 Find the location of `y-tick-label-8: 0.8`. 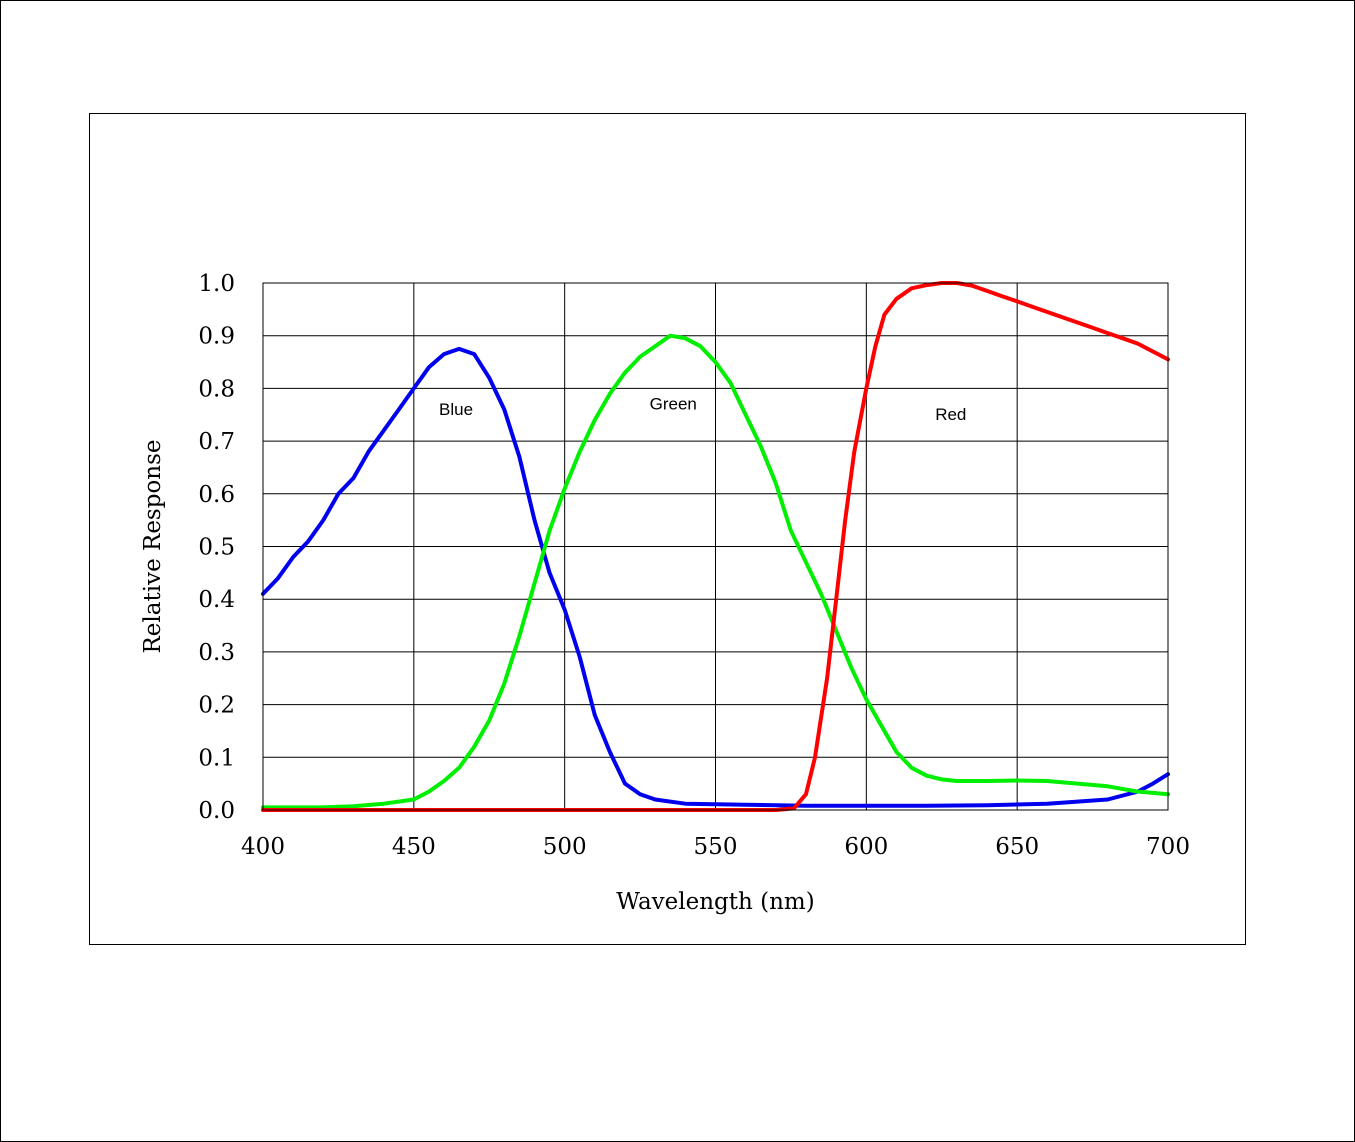

y-tick-label-8: 0.8 is located at coordinates (216, 389).